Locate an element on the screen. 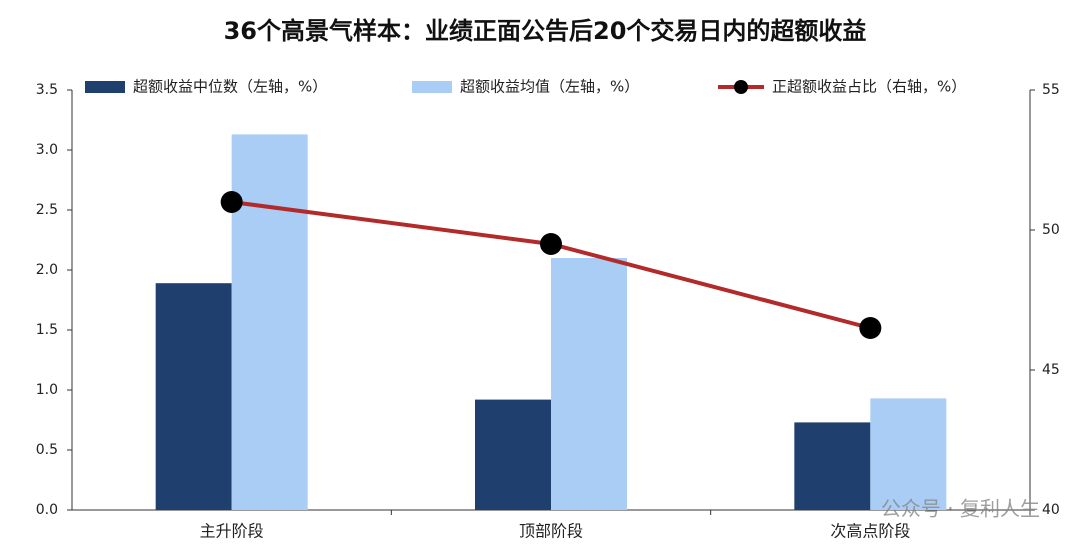  y-tick-label: 2.5 is located at coordinates (47, 210).